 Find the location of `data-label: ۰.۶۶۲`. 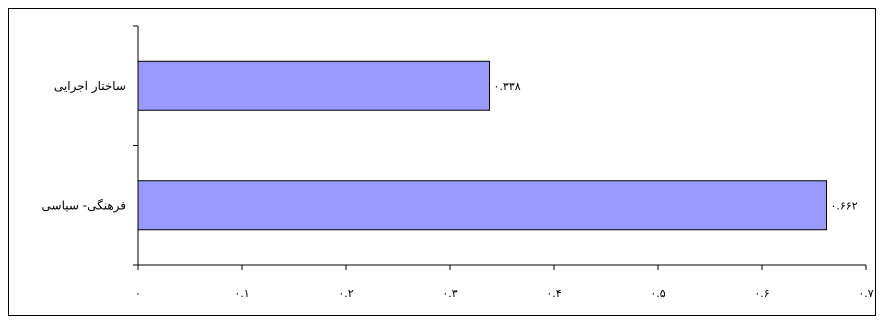

data-label: ۰.۶۶۲ is located at coordinates (843, 205).